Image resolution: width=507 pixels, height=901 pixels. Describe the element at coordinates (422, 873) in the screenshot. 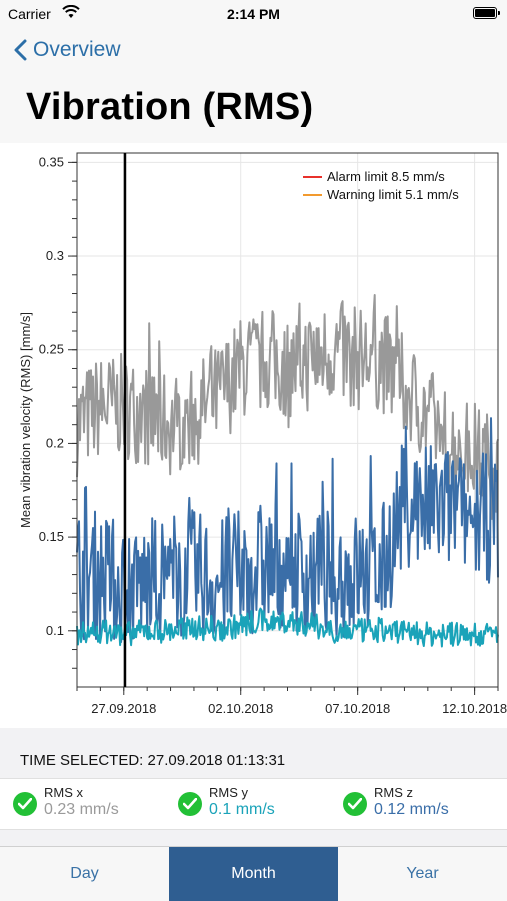

I see `tab-year: Year` at that location.